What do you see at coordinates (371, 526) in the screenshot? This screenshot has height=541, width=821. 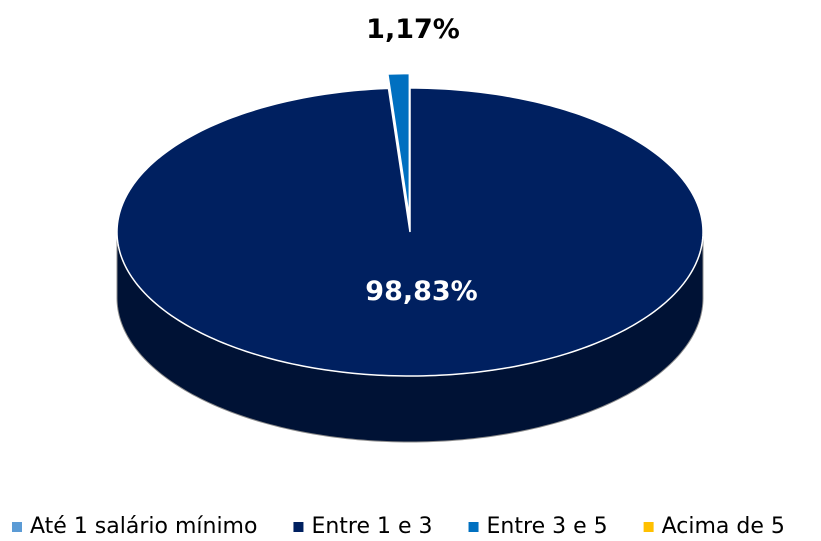 I see `legend-label: Entre 1 e 3` at bounding box center [371, 526].